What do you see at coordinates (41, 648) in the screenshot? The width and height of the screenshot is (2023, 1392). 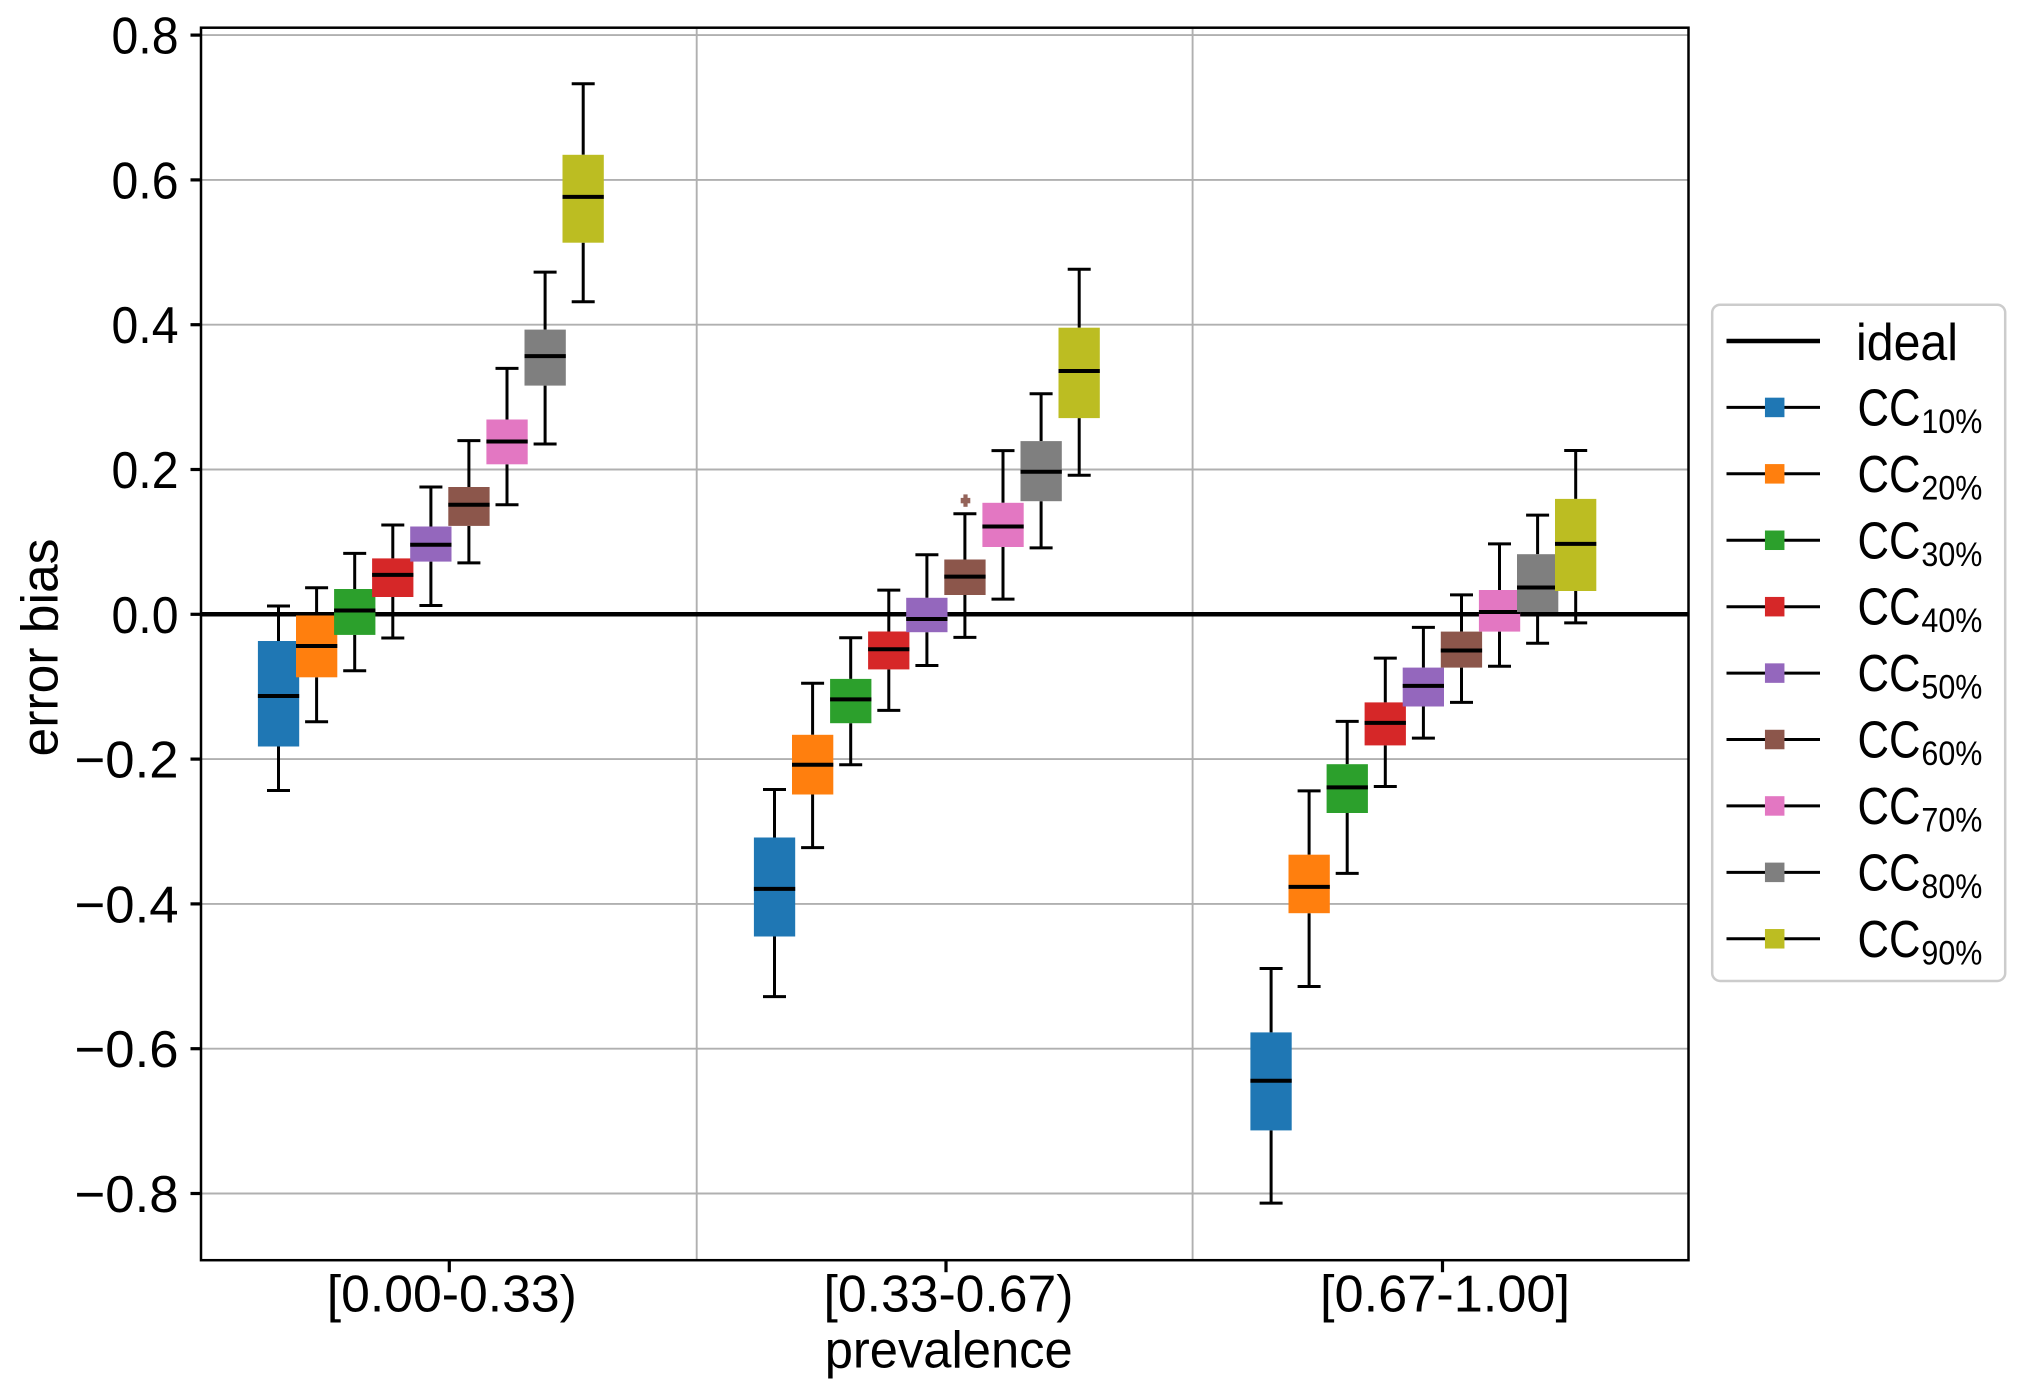 I see `svg-text: error bias` at bounding box center [41, 648].